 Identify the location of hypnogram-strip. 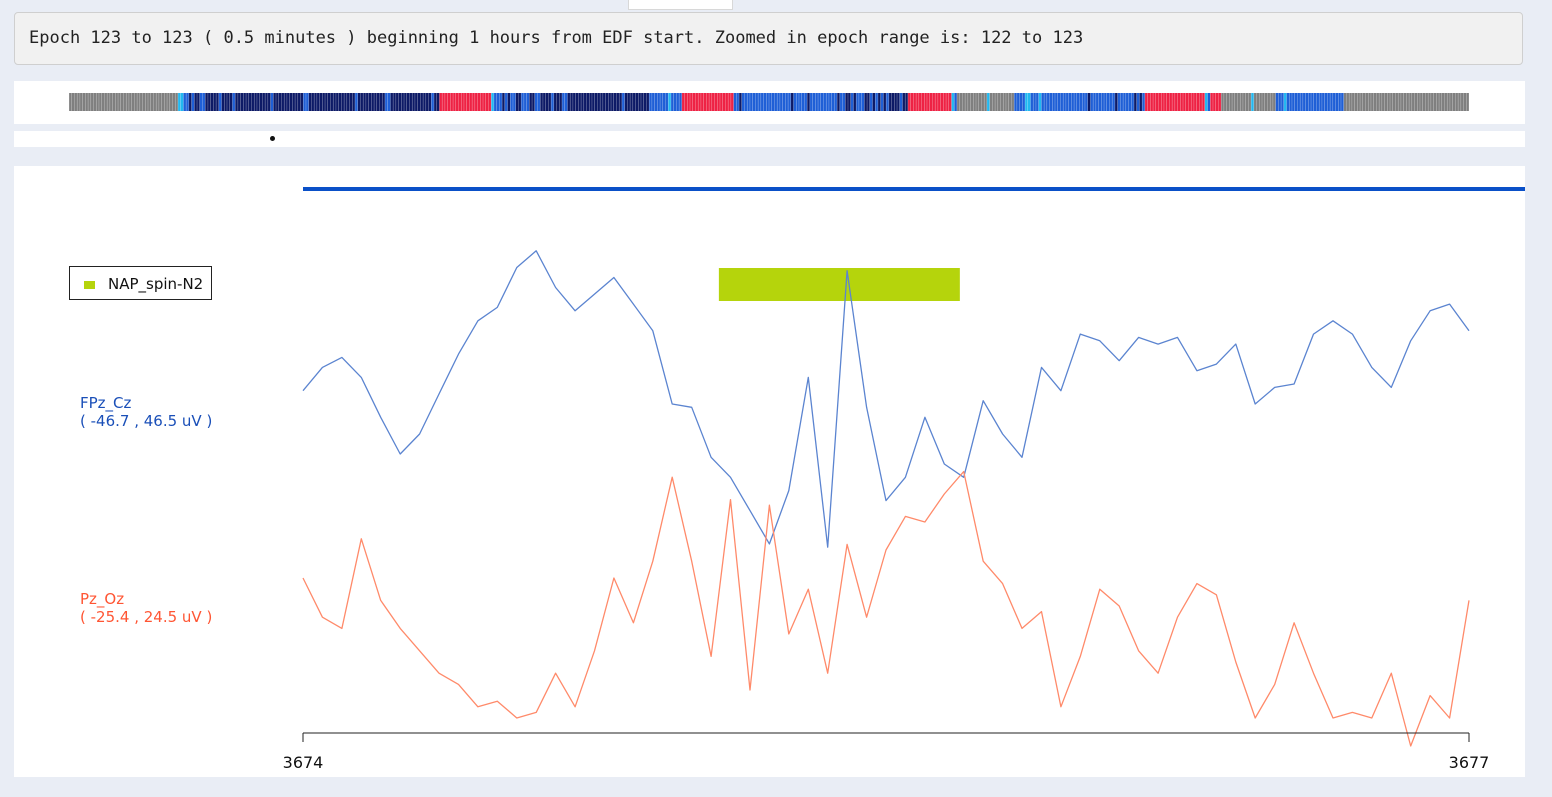
(769, 102).